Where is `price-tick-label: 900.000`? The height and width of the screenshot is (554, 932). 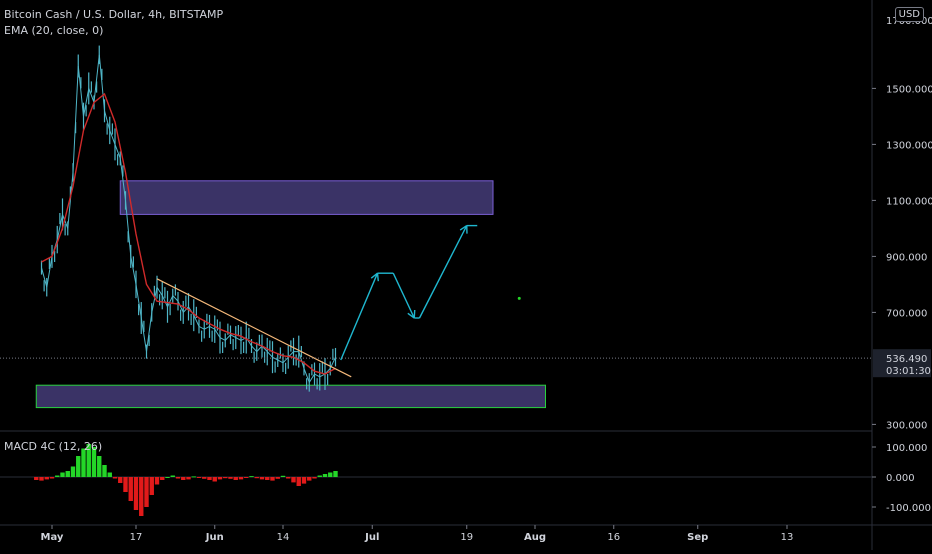
price-tick-label: 900.000 is located at coordinates (906, 257).